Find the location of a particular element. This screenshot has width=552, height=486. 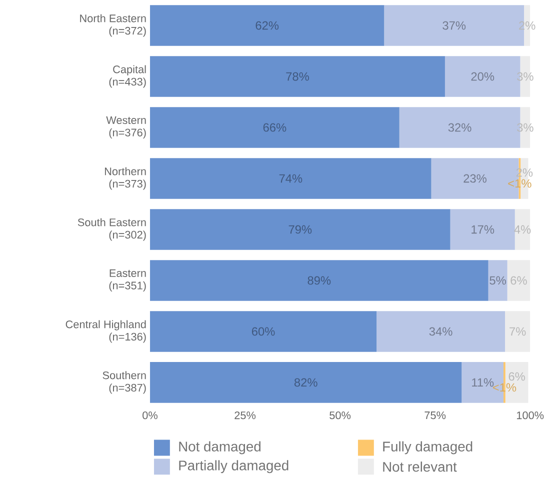

y-tick-label: Capital (n=433) is located at coordinates (127, 76).